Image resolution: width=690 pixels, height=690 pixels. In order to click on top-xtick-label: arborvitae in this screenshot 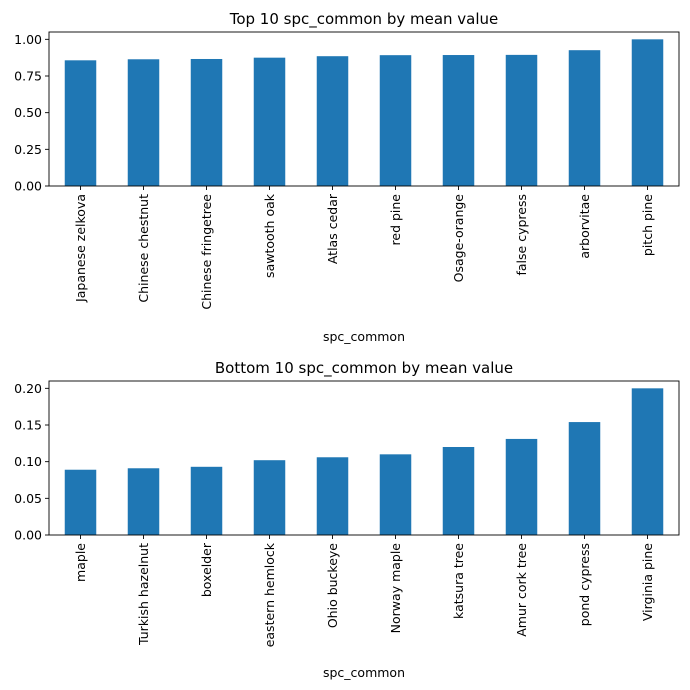, I will do `click(584, 226)`.